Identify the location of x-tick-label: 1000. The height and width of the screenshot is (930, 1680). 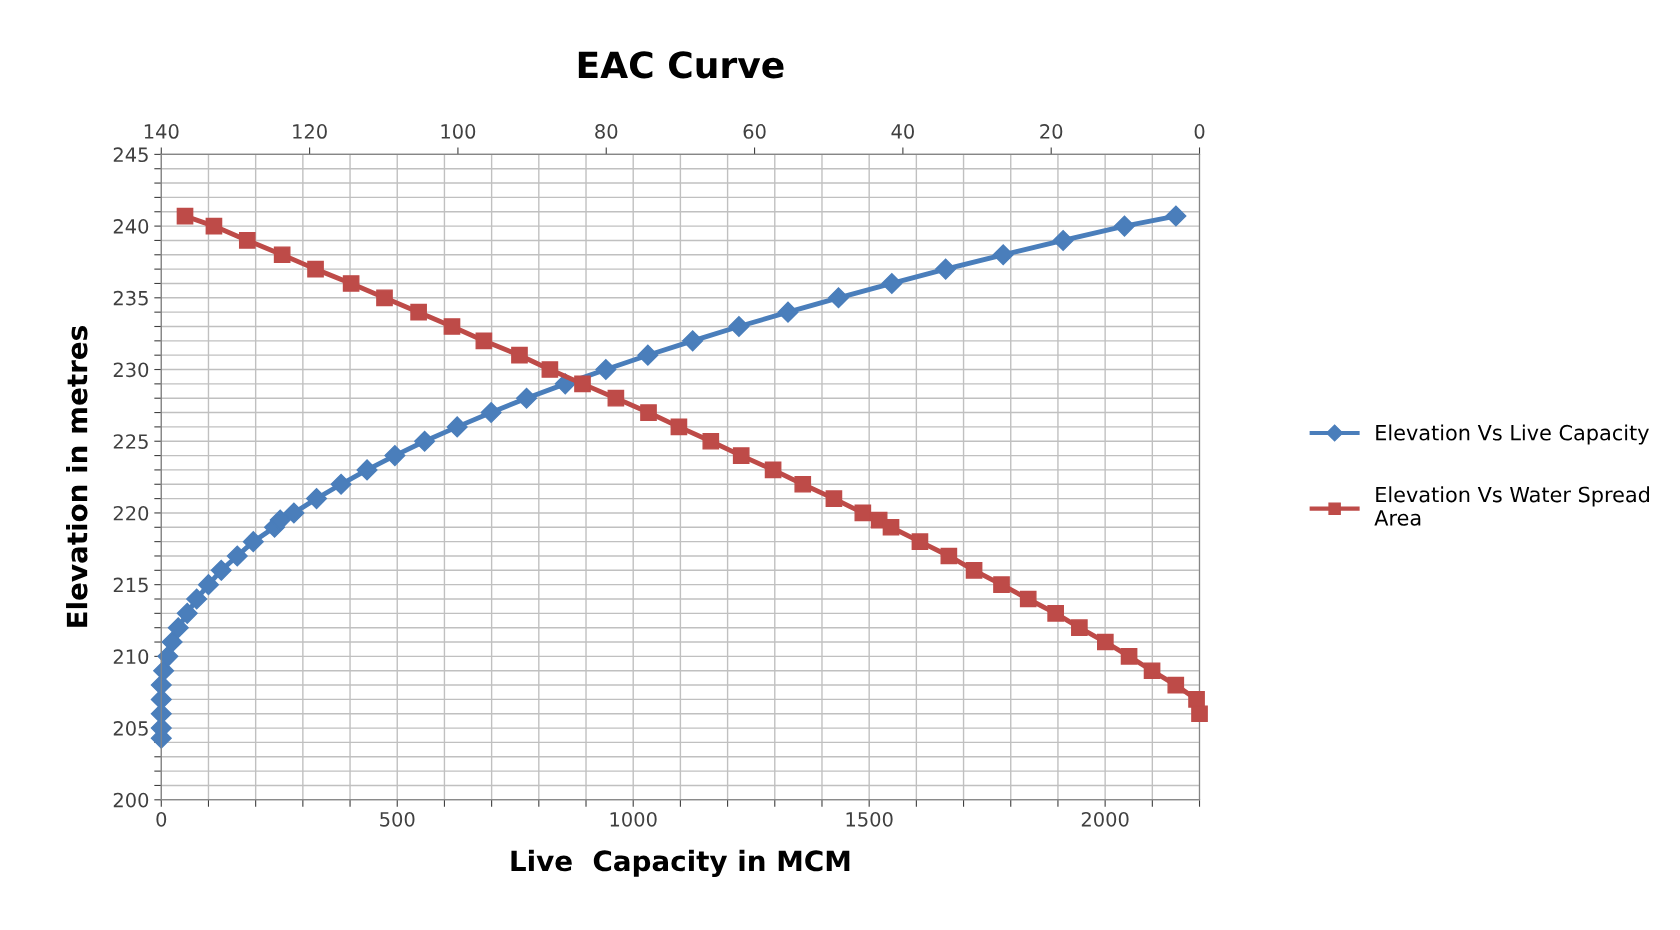
(633, 819).